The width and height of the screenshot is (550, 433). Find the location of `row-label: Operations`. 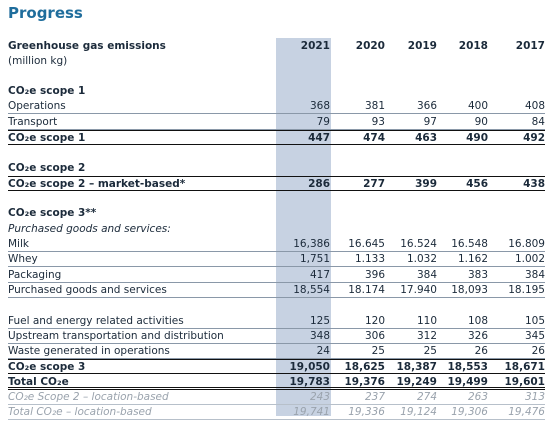

row-label: Operations is located at coordinates (37, 106).